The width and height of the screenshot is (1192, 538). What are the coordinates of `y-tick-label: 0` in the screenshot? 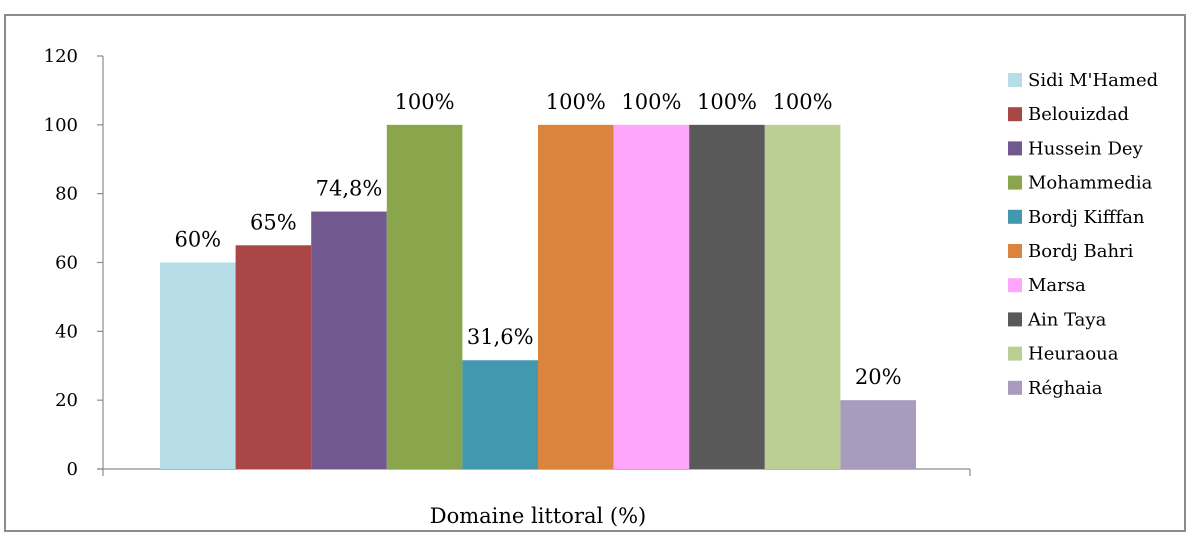 It's located at (72, 469).